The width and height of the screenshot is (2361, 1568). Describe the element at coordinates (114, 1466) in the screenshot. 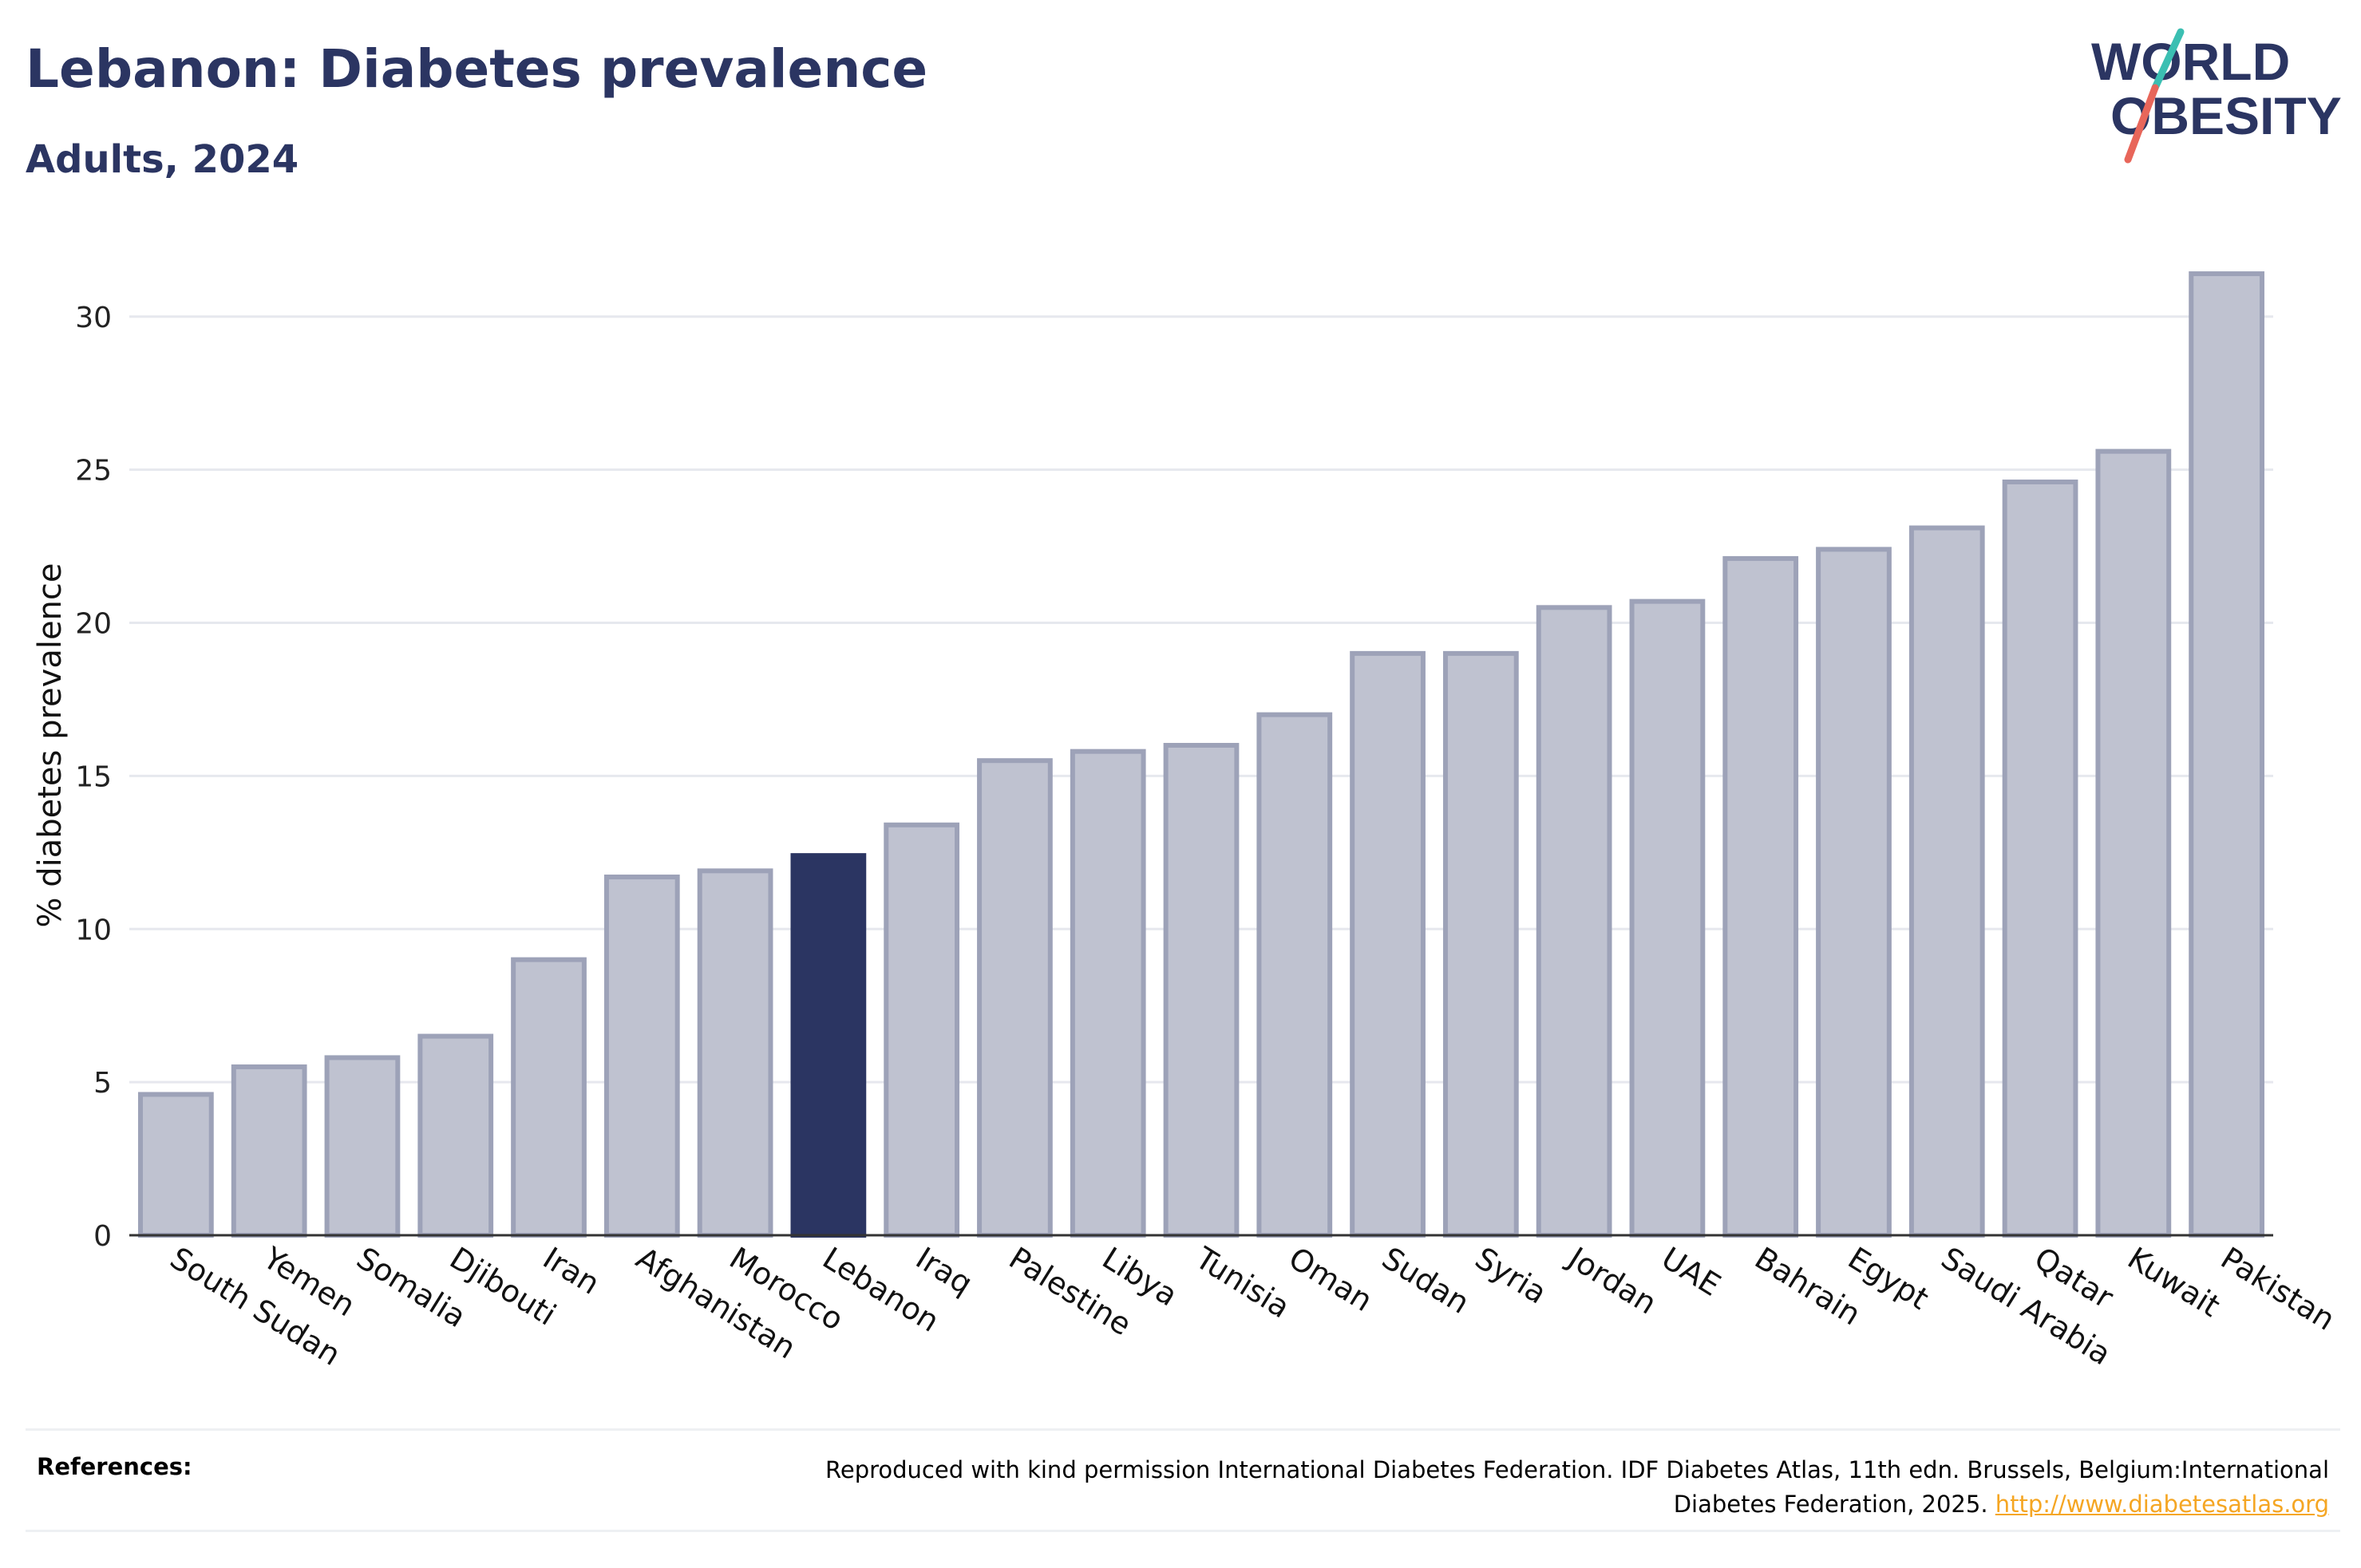

I see `references-label: References:` at that location.